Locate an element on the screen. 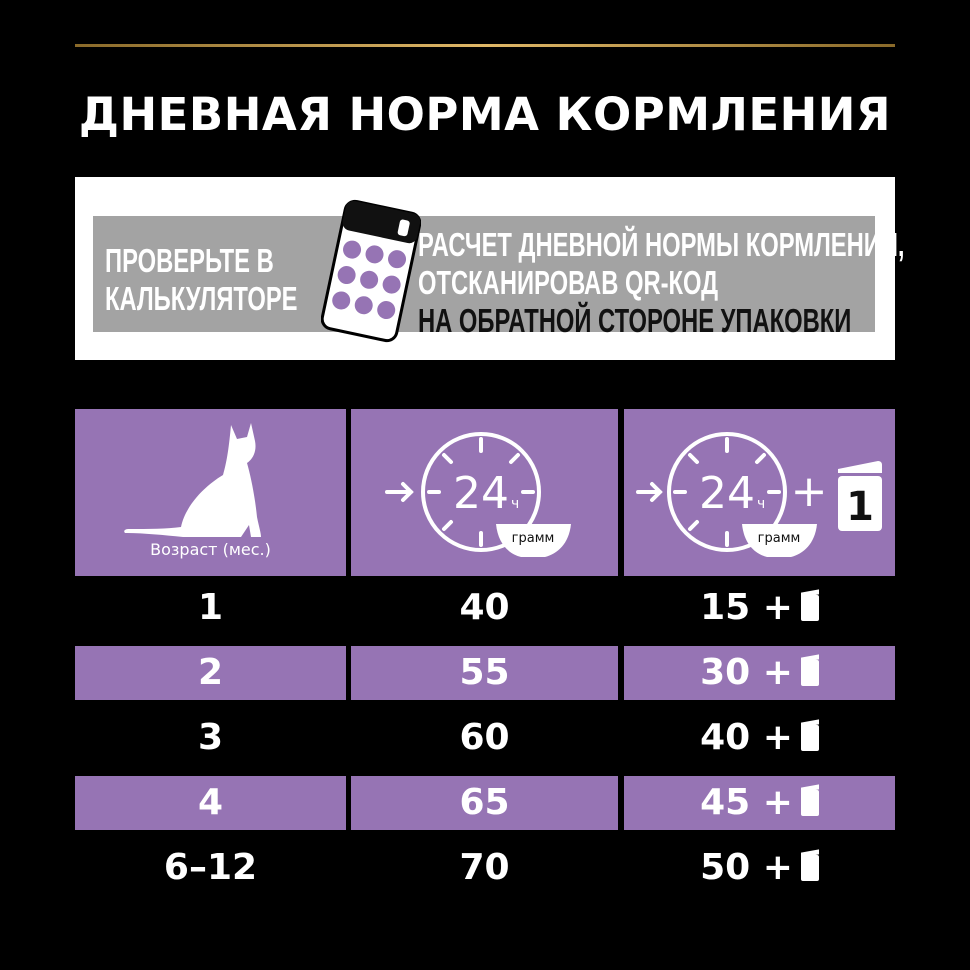 Image resolution: width=970 pixels, height=970 pixels. mixed-cell: 15 + is located at coordinates (759, 608).